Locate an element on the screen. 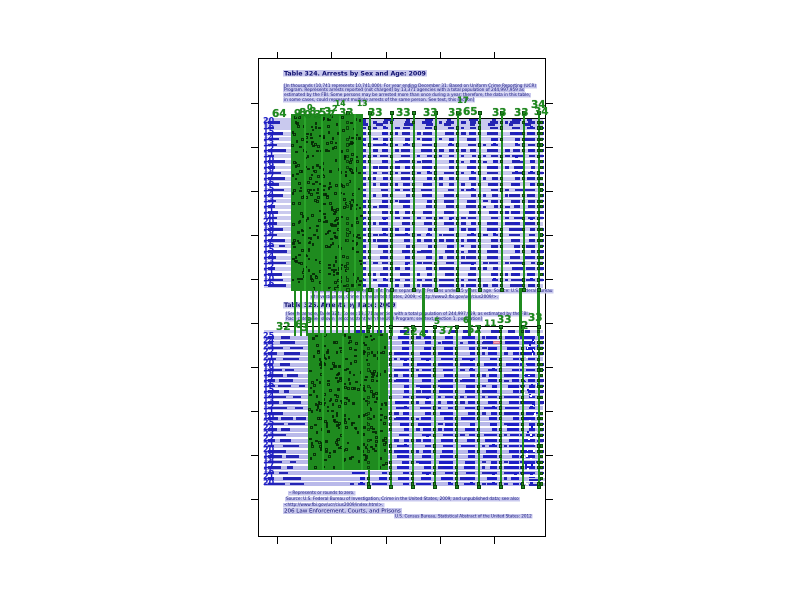 This screenshot has height=600, width=800. row-end-green-box is located at coordinates (542, 167).